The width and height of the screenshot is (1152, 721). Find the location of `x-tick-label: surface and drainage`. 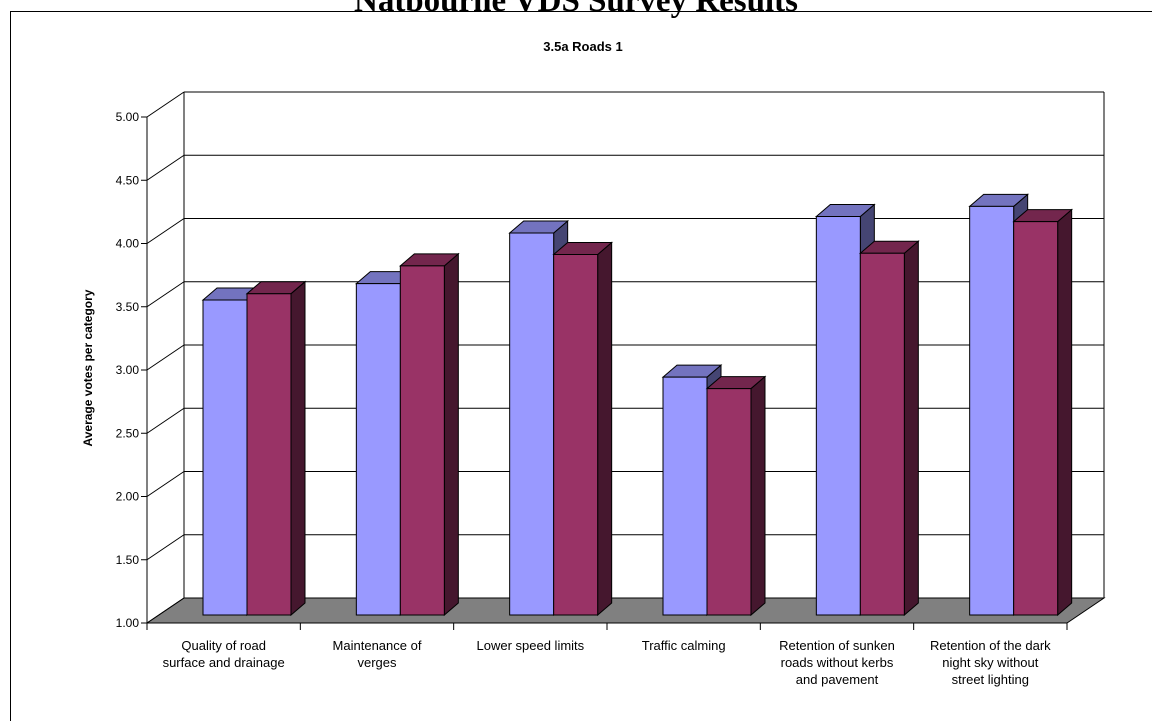

x-tick-label: surface and drainage is located at coordinates (224, 662).